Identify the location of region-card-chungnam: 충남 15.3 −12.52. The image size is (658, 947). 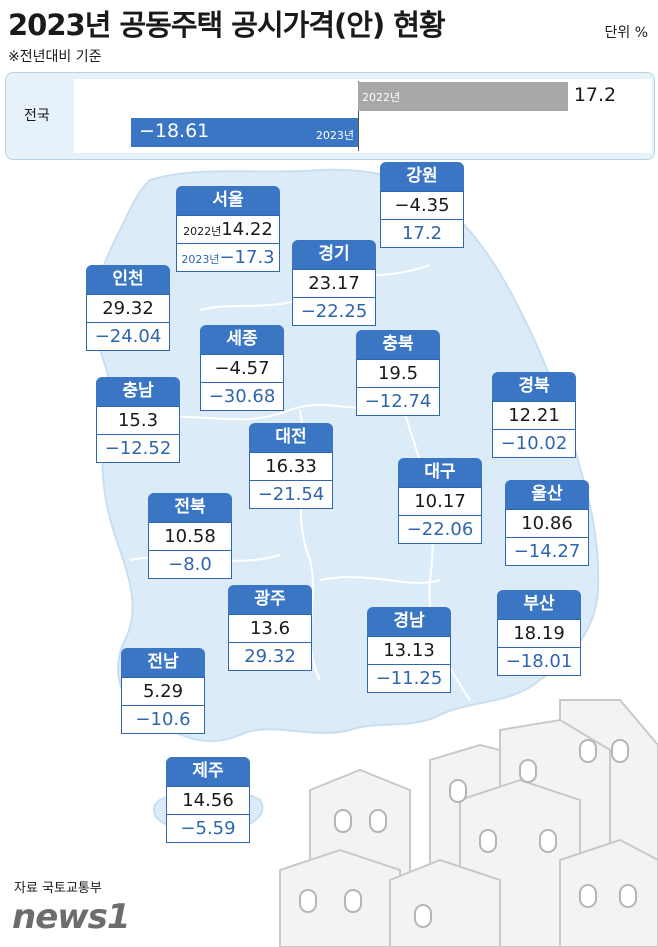
(138, 420).